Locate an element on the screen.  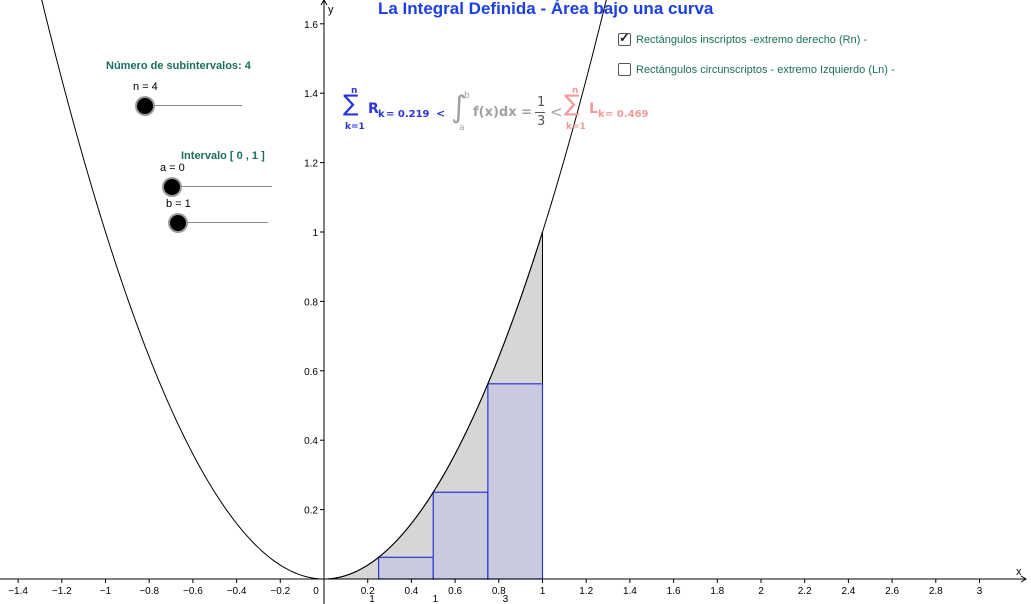
x-tick-label: 0.4 is located at coordinates (411, 591).